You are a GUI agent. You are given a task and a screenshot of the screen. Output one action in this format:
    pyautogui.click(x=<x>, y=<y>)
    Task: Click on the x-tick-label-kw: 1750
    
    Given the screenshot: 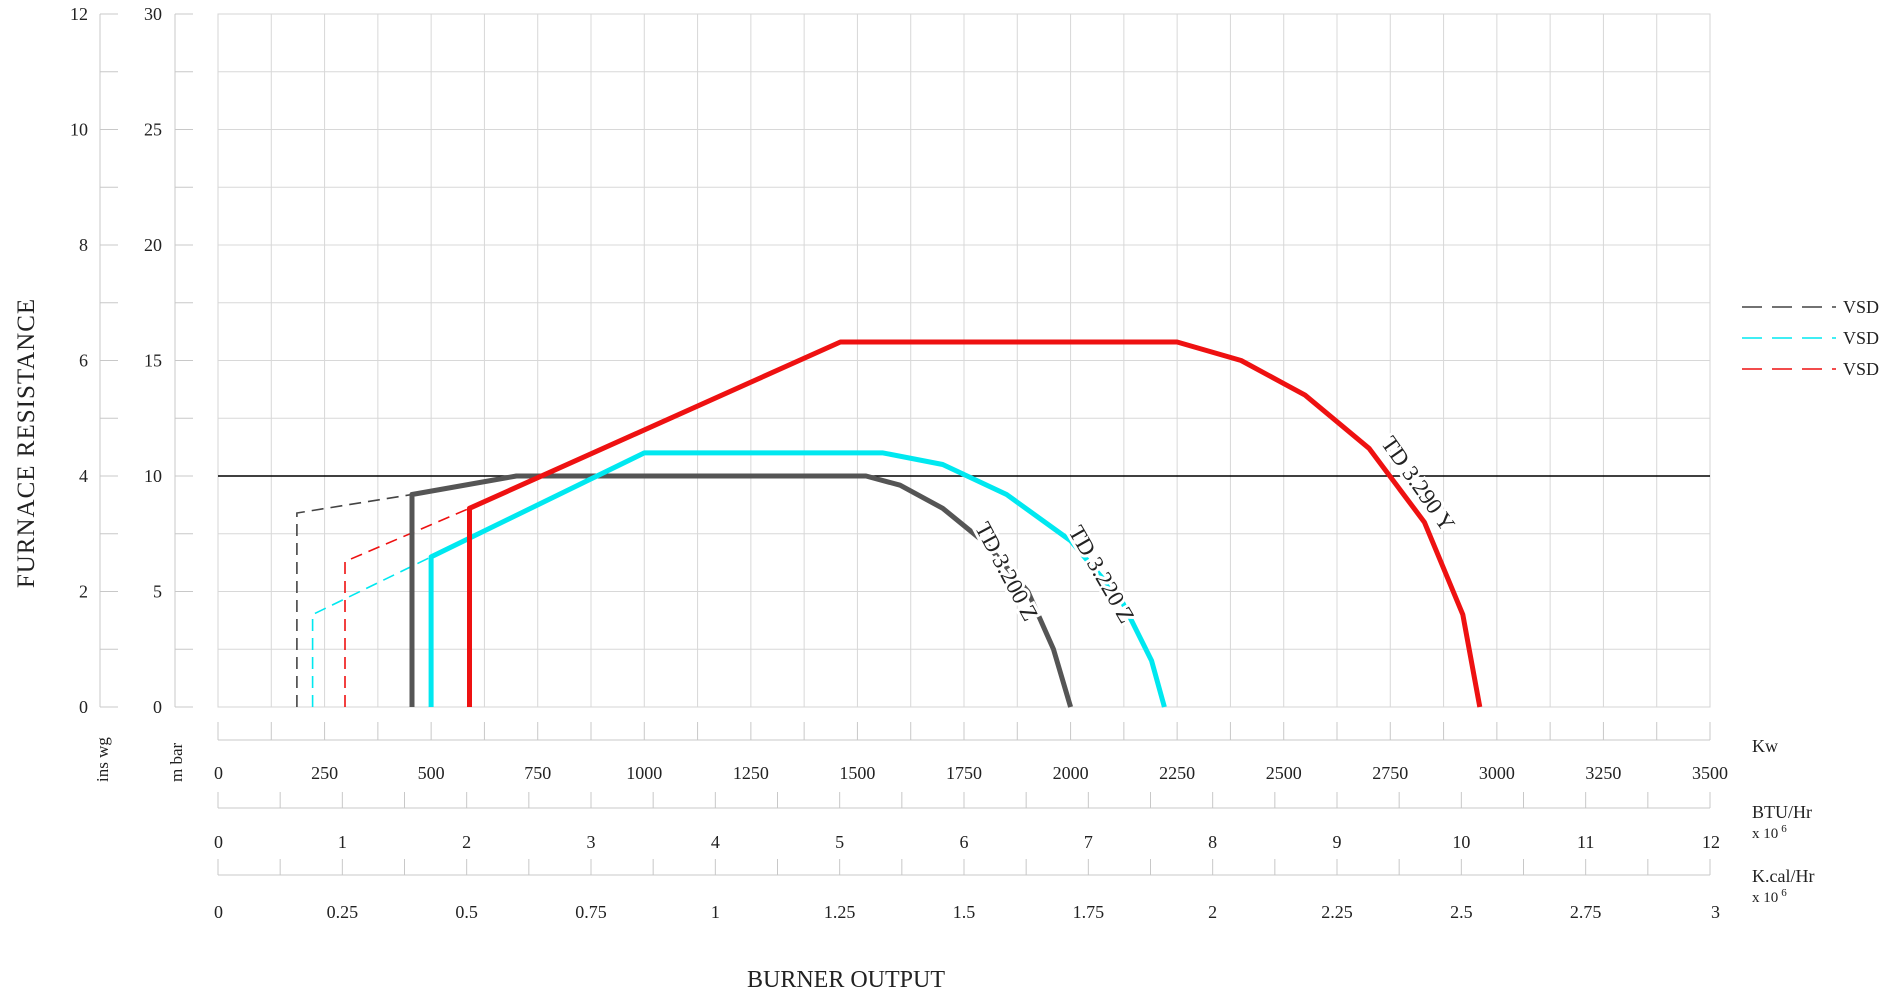 What is the action you would take?
    pyautogui.click(x=964, y=773)
    